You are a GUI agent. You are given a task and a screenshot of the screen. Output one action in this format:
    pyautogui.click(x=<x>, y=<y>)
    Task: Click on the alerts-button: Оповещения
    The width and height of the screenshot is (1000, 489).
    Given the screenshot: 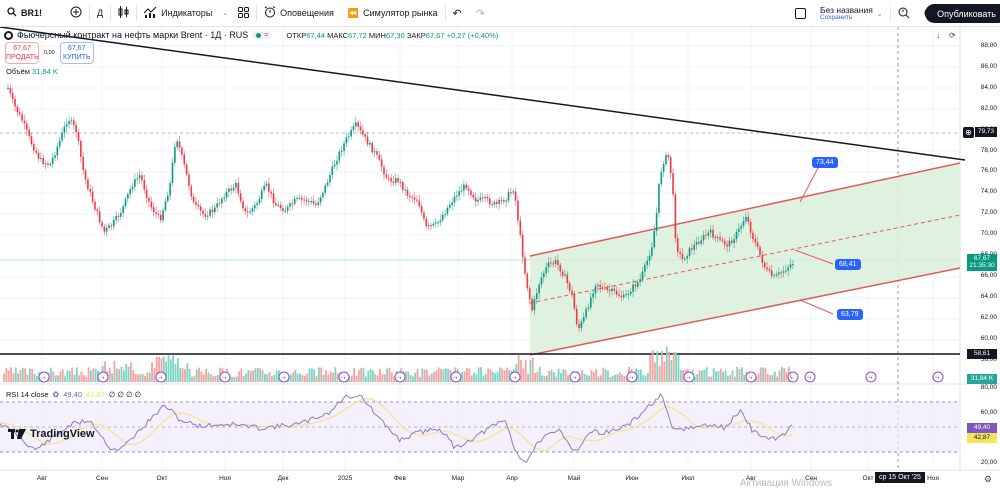 What is the action you would take?
    pyautogui.click(x=299, y=13)
    